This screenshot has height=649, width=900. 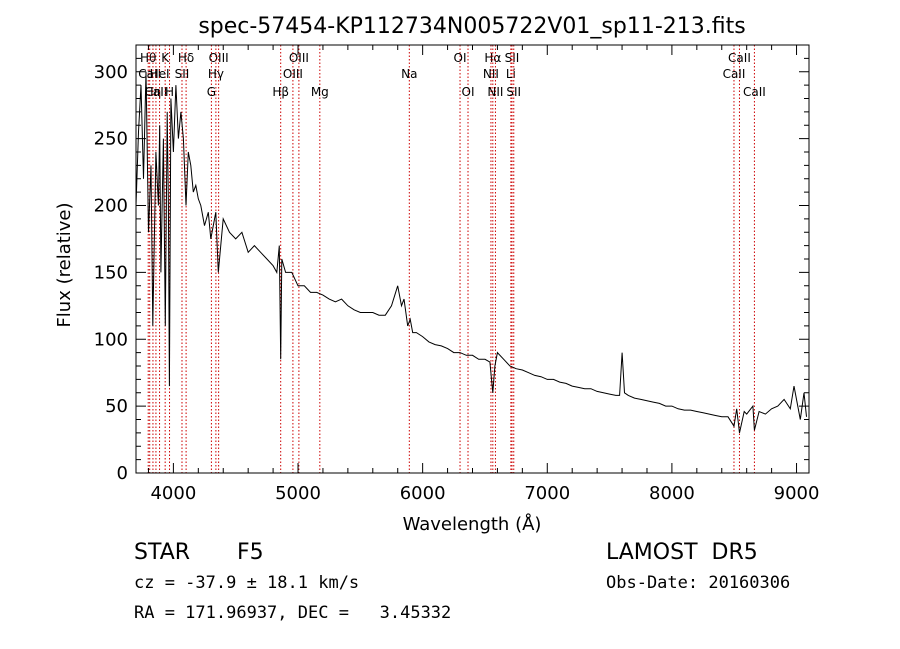 I want to click on x-tick-label: 6000, so click(x=423, y=493).